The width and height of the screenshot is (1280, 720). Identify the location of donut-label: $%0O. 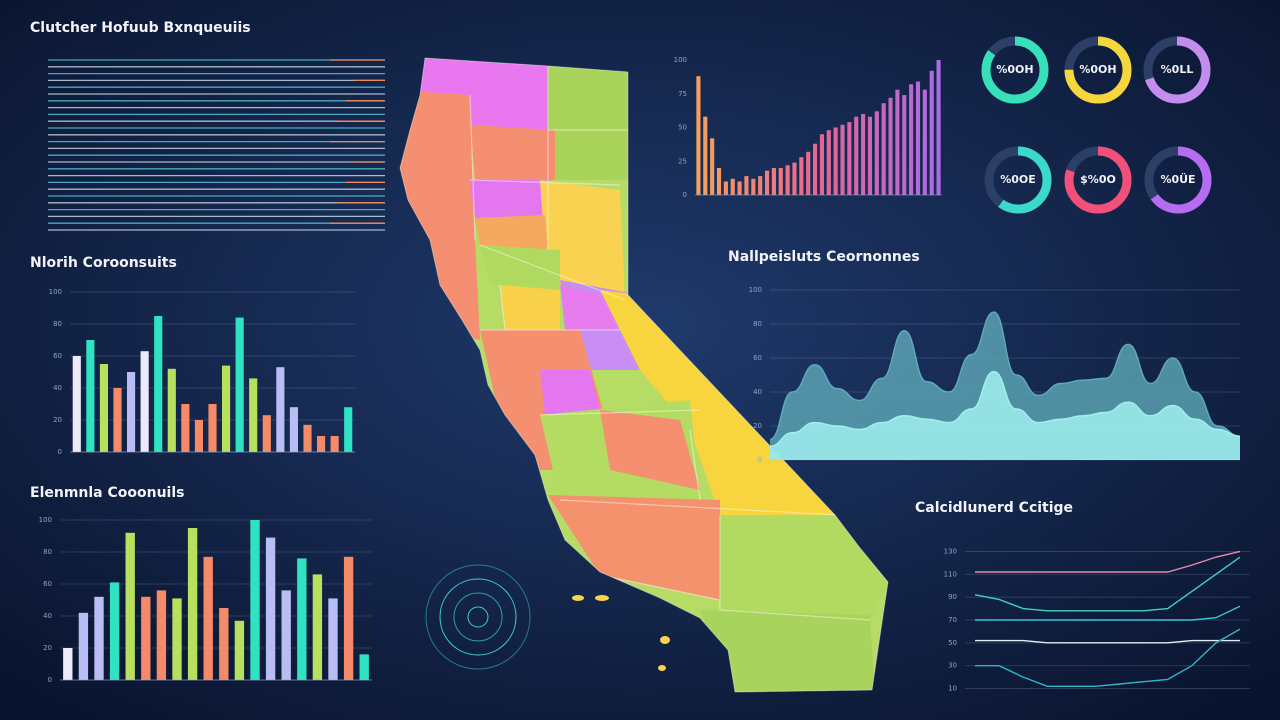
(1098, 179).